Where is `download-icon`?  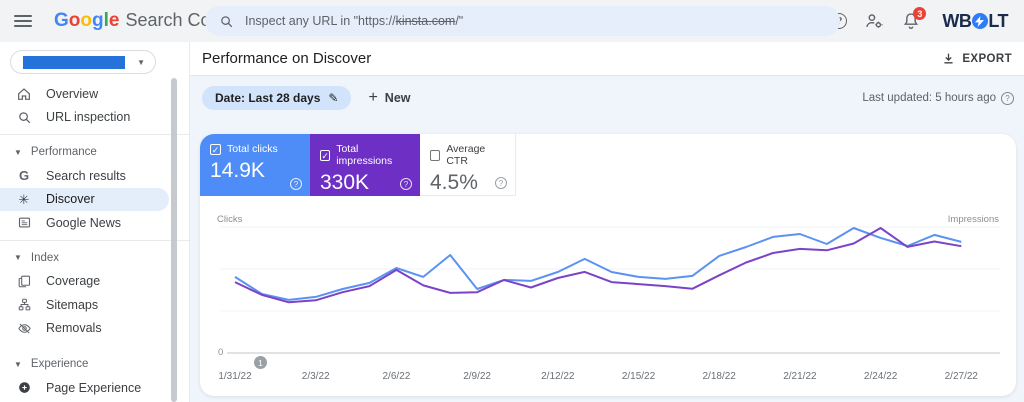 download-icon is located at coordinates (948, 58).